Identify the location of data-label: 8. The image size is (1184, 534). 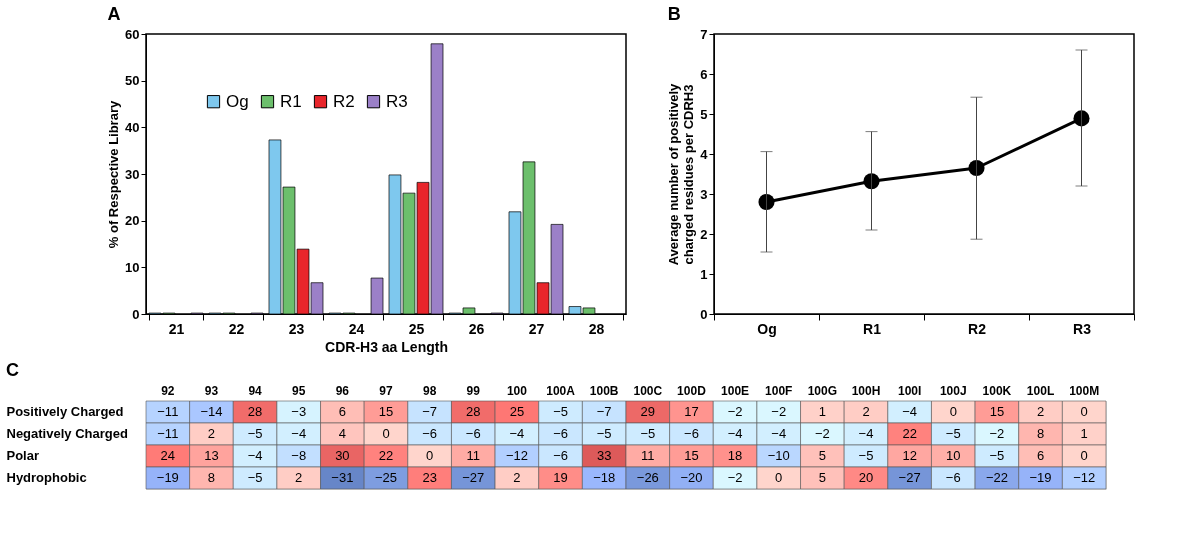
(1040, 433).